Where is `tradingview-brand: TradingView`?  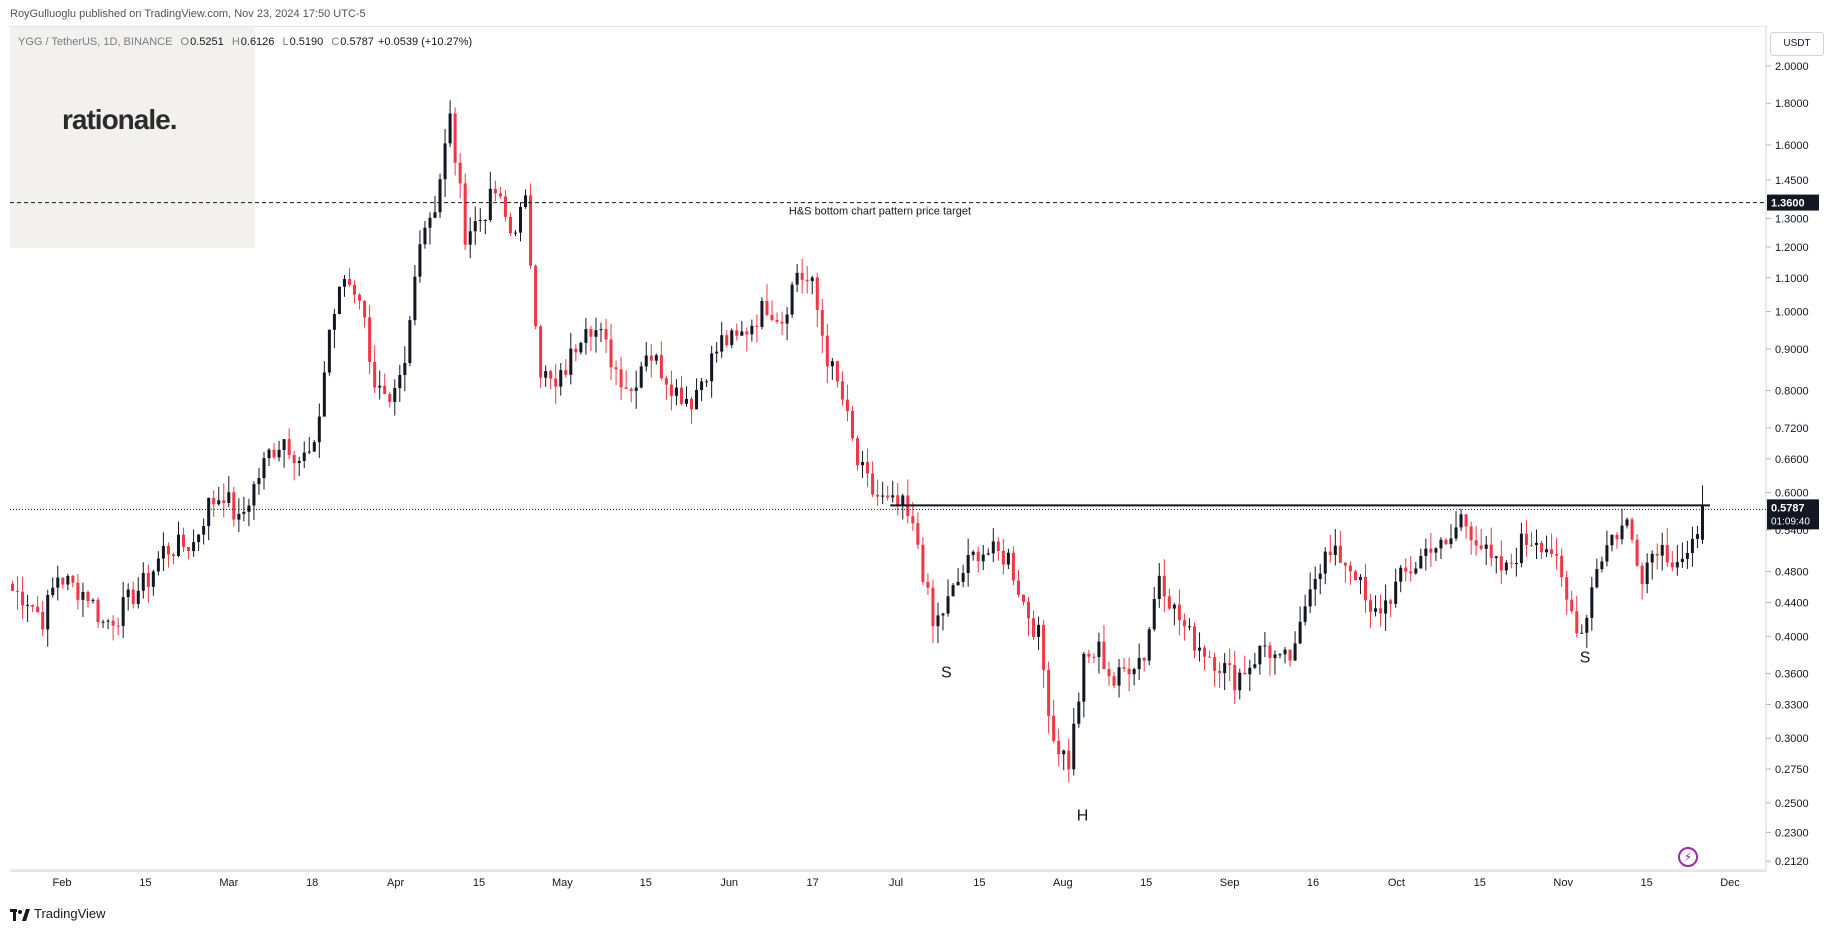 tradingview-brand: TradingView is located at coordinates (58, 913).